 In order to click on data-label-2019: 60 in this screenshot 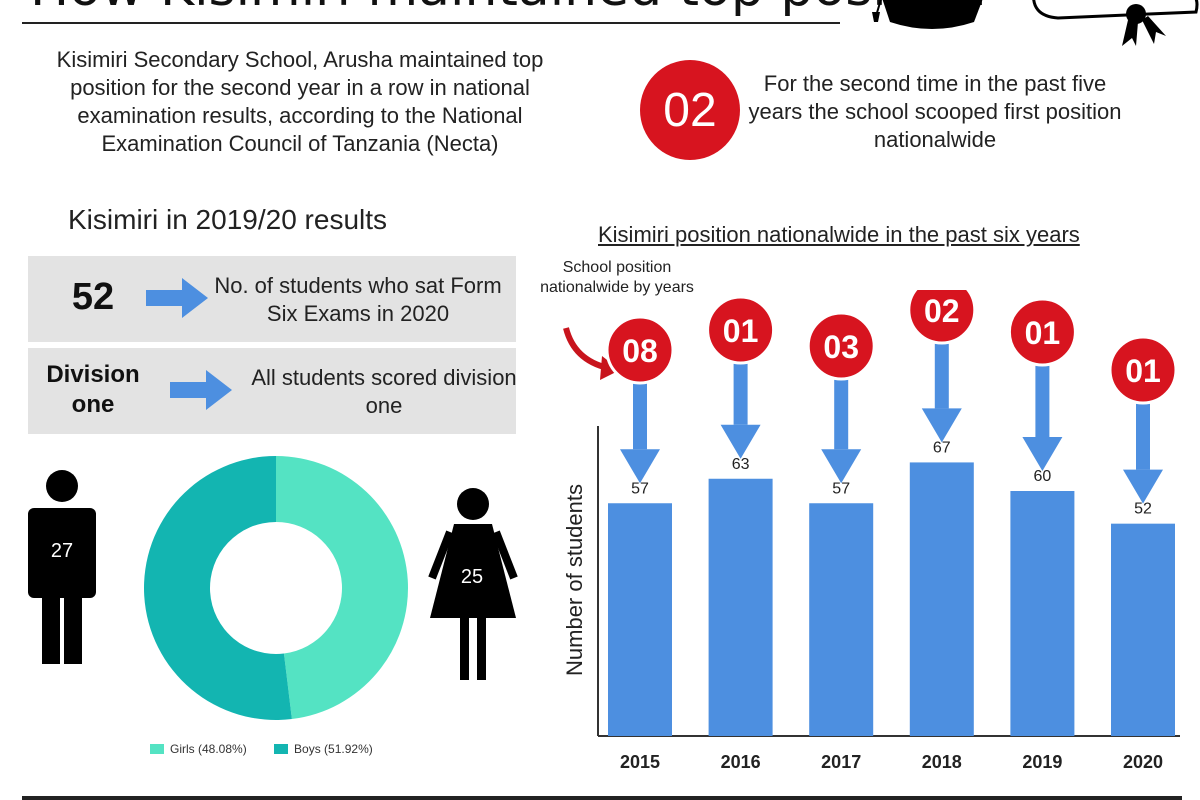, I will do `click(1043, 476)`.